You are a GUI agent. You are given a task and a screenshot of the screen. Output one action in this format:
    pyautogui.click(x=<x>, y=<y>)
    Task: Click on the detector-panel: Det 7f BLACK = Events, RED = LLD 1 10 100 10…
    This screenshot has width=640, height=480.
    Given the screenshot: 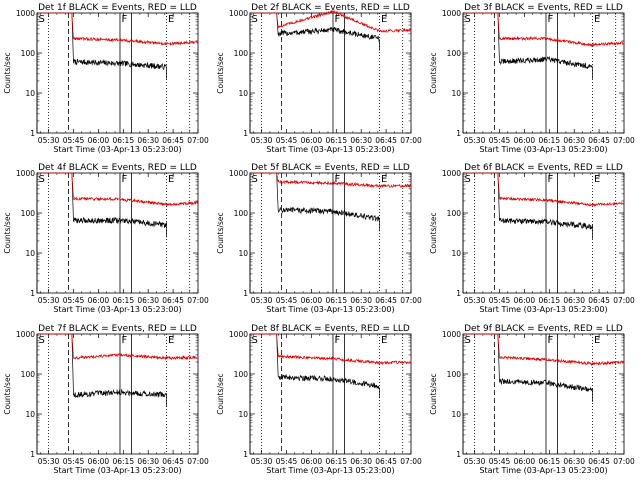 What is the action you would take?
    pyautogui.click(x=106, y=399)
    